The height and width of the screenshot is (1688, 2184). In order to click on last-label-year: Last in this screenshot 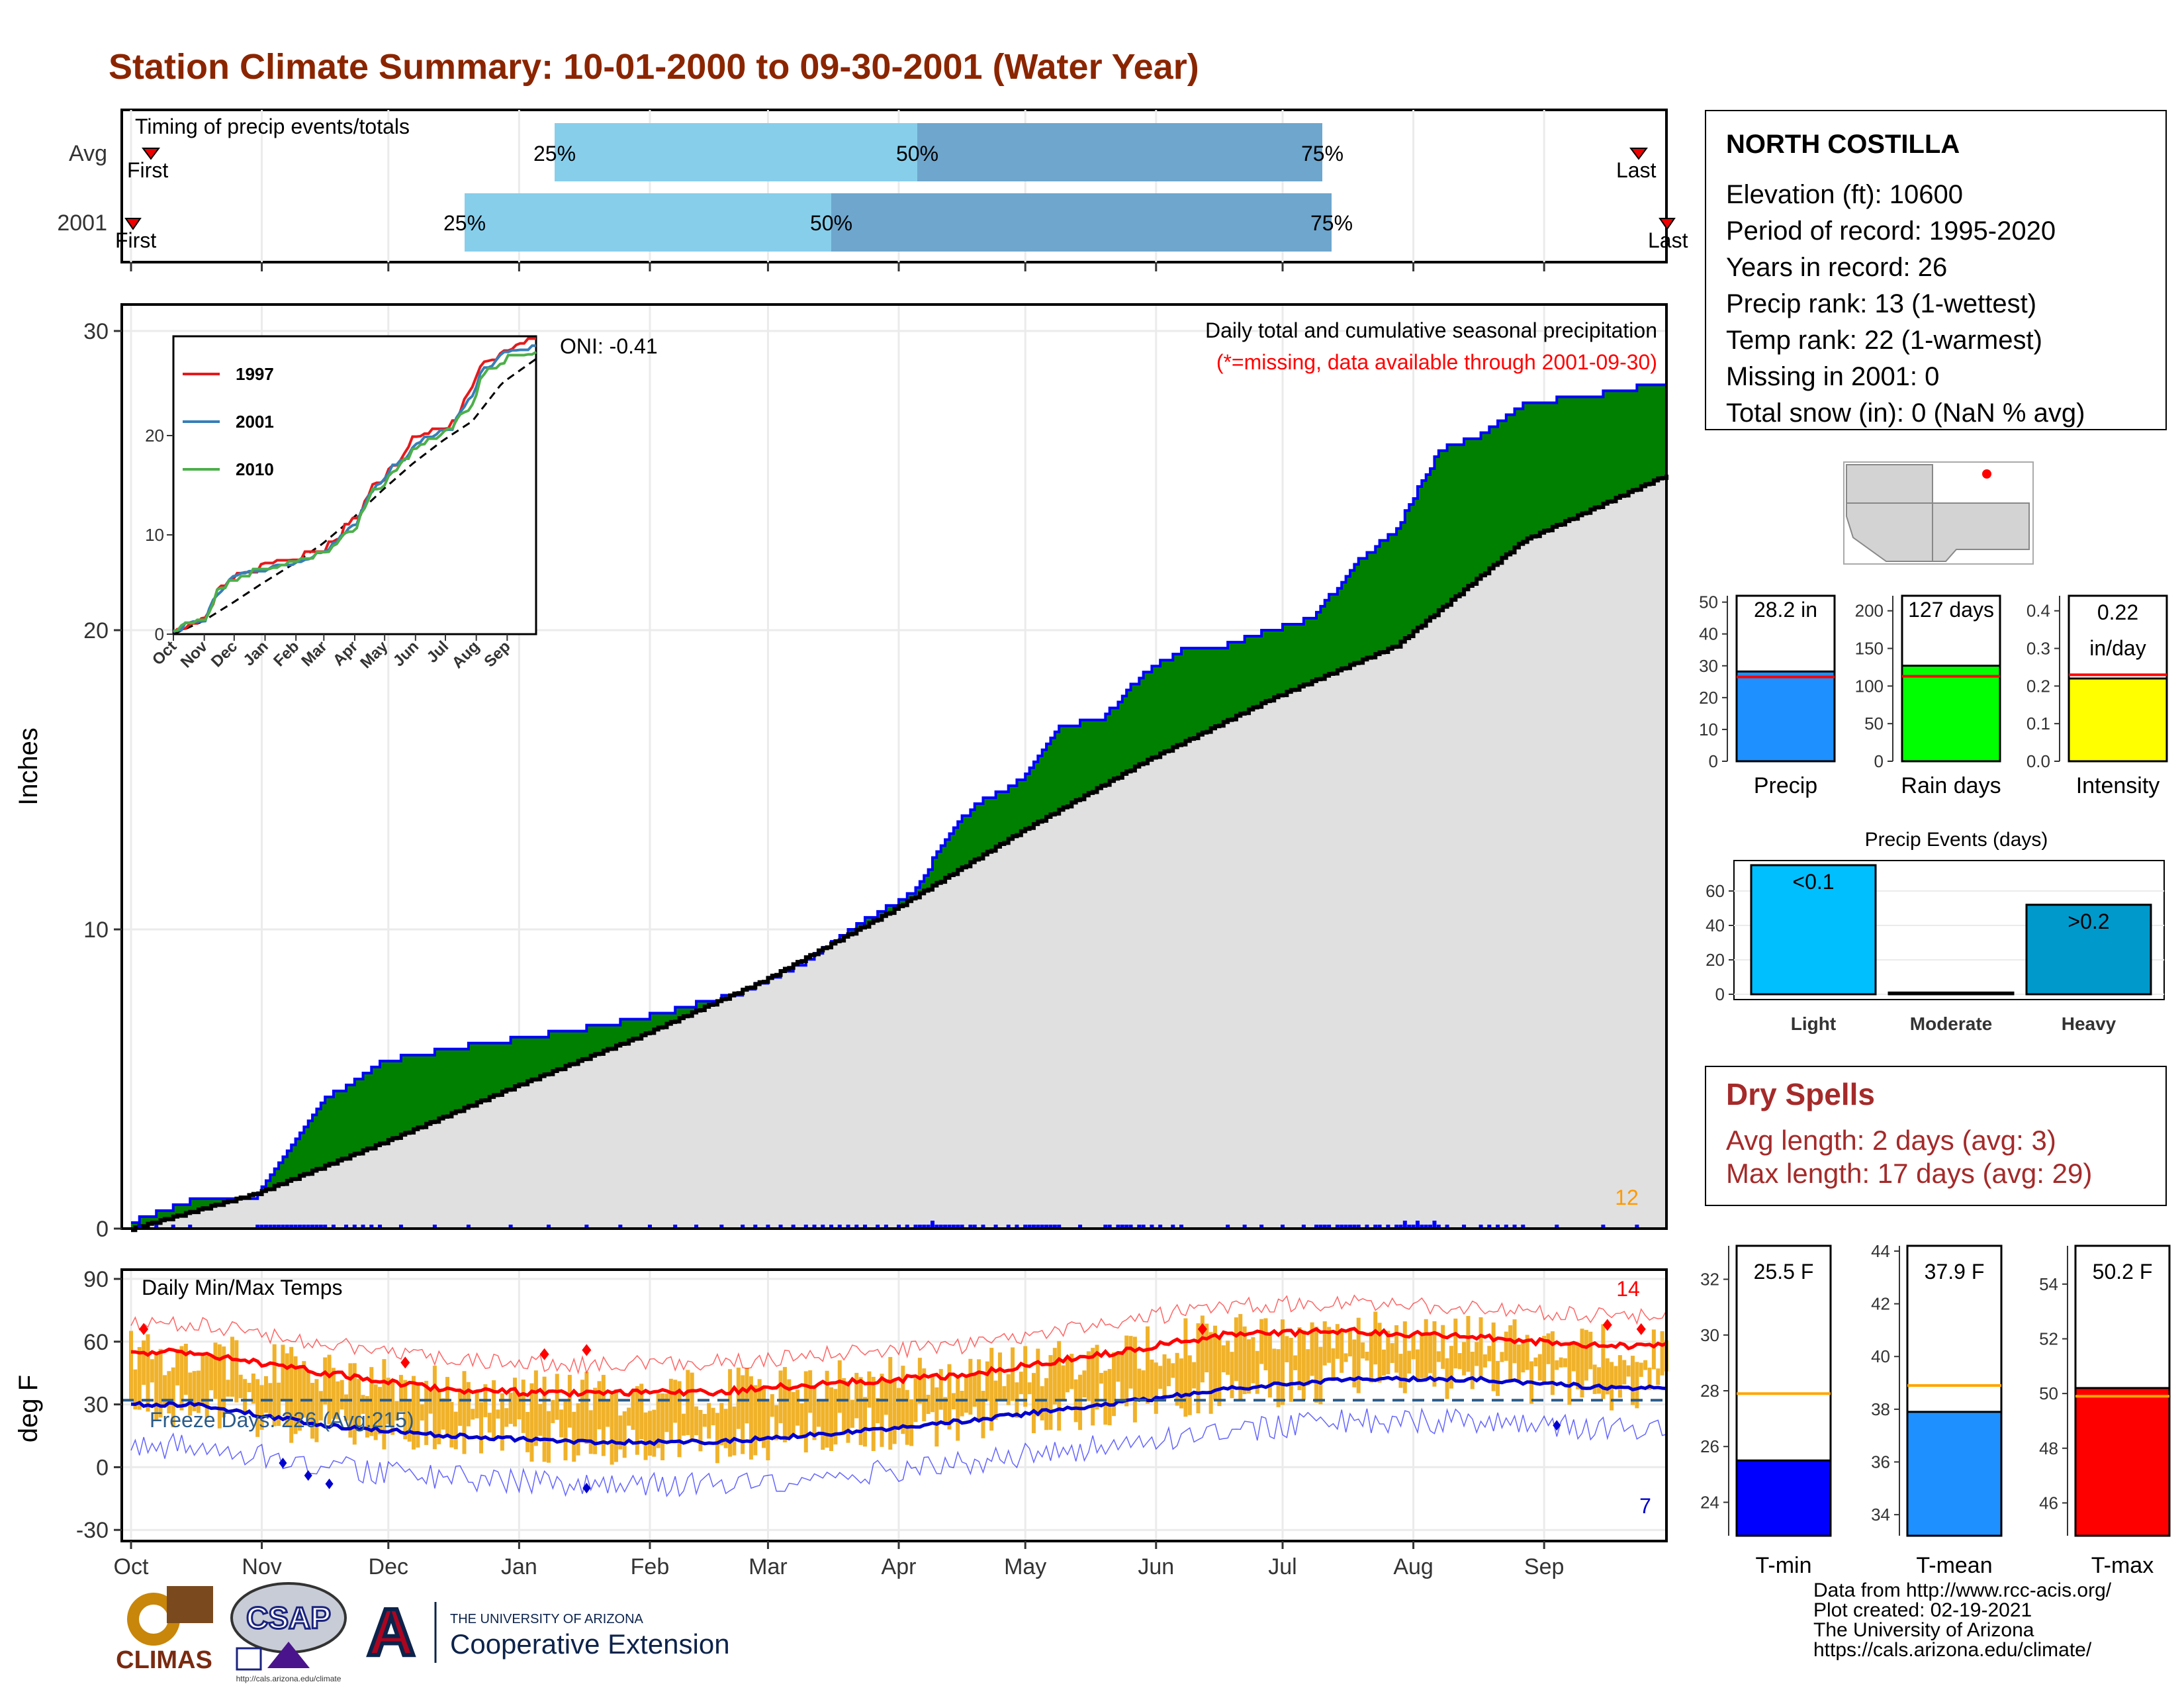, I will do `click(1668, 240)`.